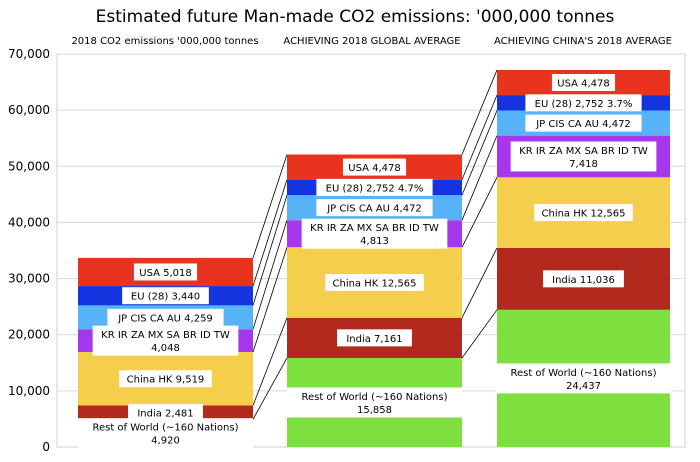 The image size is (700, 462). What do you see at coordinates (29, 110) in the screenshot?
I see `y-tick-label: 60,000` at bounding box center [29, 110].